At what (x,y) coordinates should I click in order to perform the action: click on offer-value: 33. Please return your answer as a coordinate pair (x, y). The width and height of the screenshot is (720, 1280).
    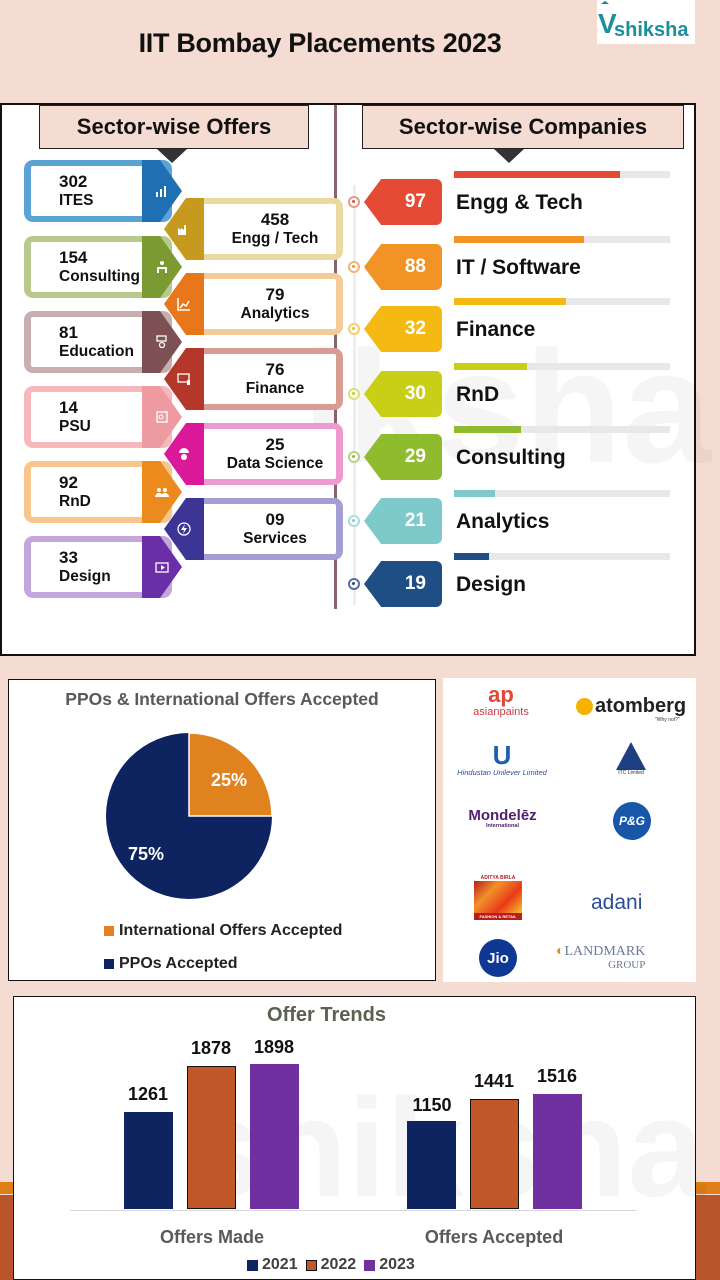
    Looking at the image, I should click on (68, 557).